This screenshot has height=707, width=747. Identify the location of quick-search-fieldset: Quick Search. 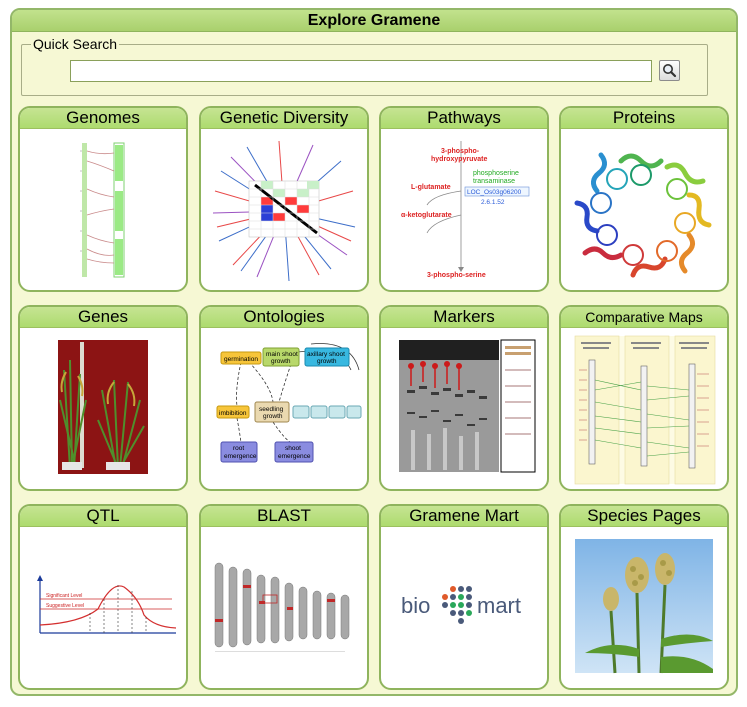
(364, 66).